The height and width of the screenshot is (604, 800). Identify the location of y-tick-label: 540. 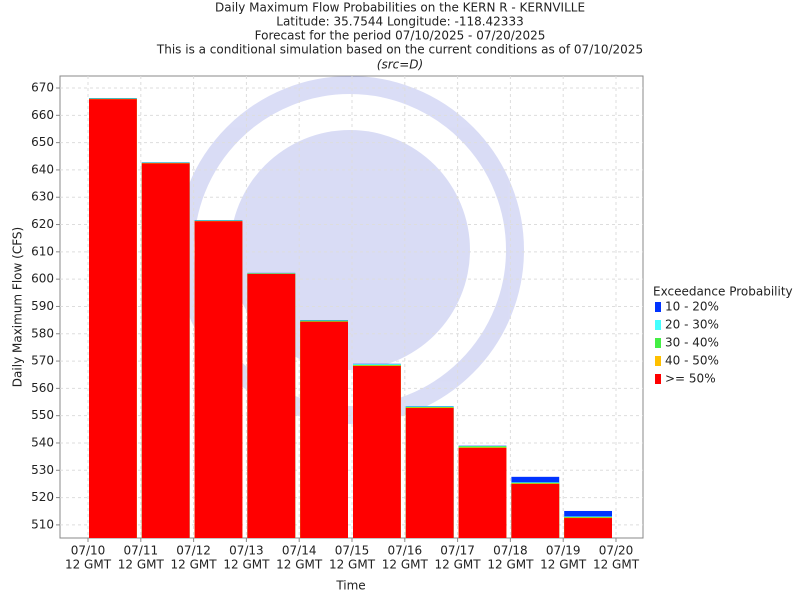
(42, 442).